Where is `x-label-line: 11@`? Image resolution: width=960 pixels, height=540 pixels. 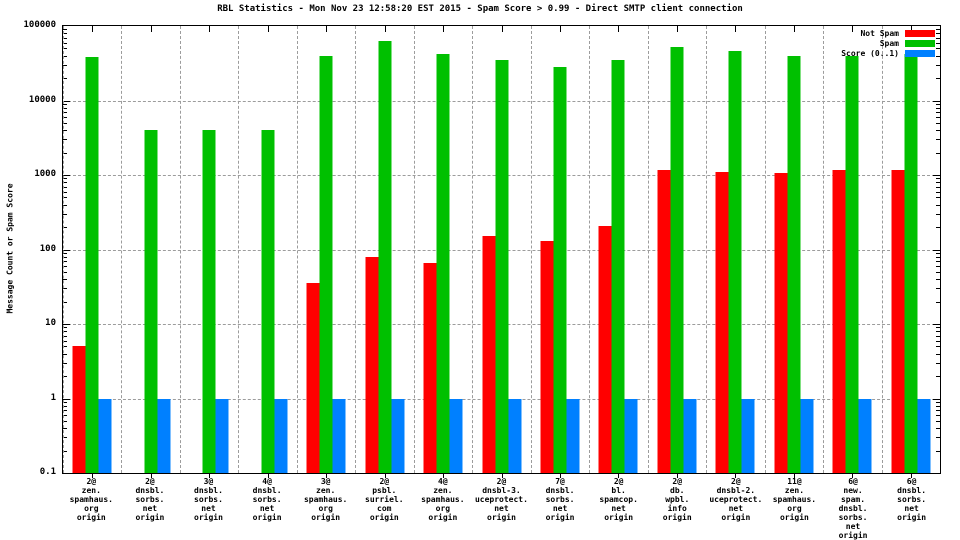 x-label-line: 11@ is located at coordinates (794, 481).